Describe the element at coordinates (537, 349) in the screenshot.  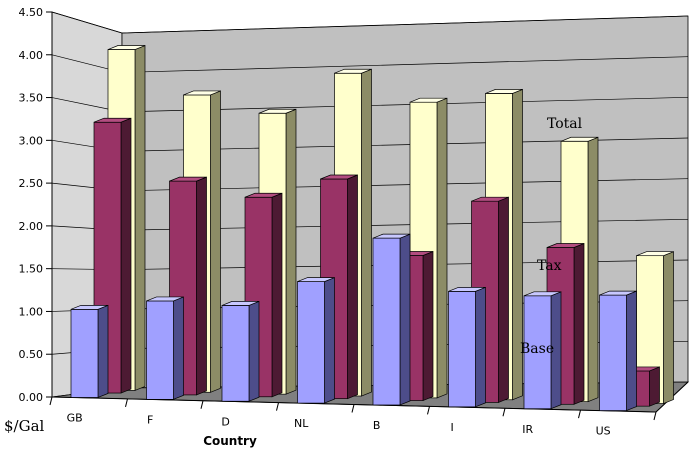
I see `series-label-base: Base` at that location.